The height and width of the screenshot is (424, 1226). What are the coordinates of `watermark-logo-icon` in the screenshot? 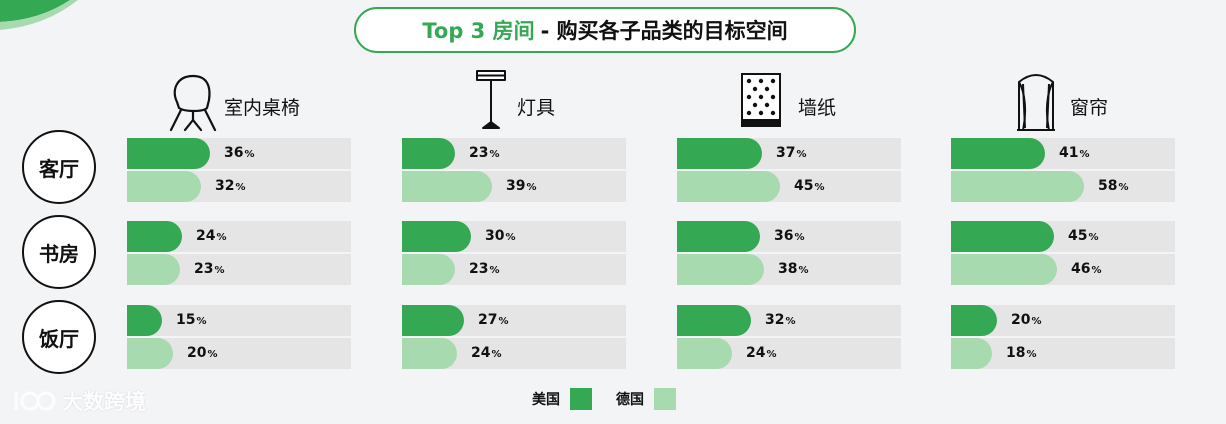 It's located at (35, 401).